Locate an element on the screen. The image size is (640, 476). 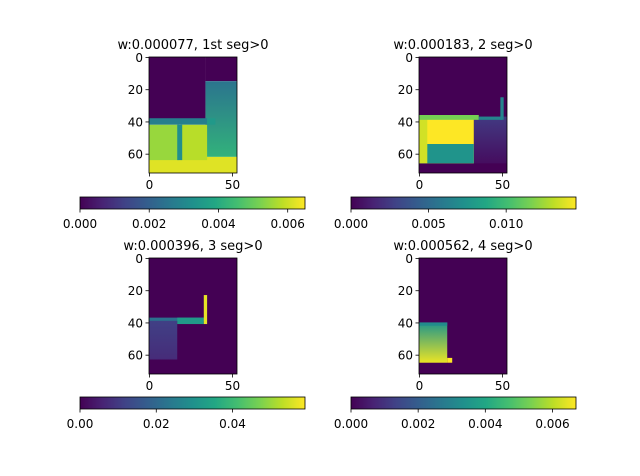
subplot-title: w:0.000562, 4 seg>0 is located at coordinates (462, 246).